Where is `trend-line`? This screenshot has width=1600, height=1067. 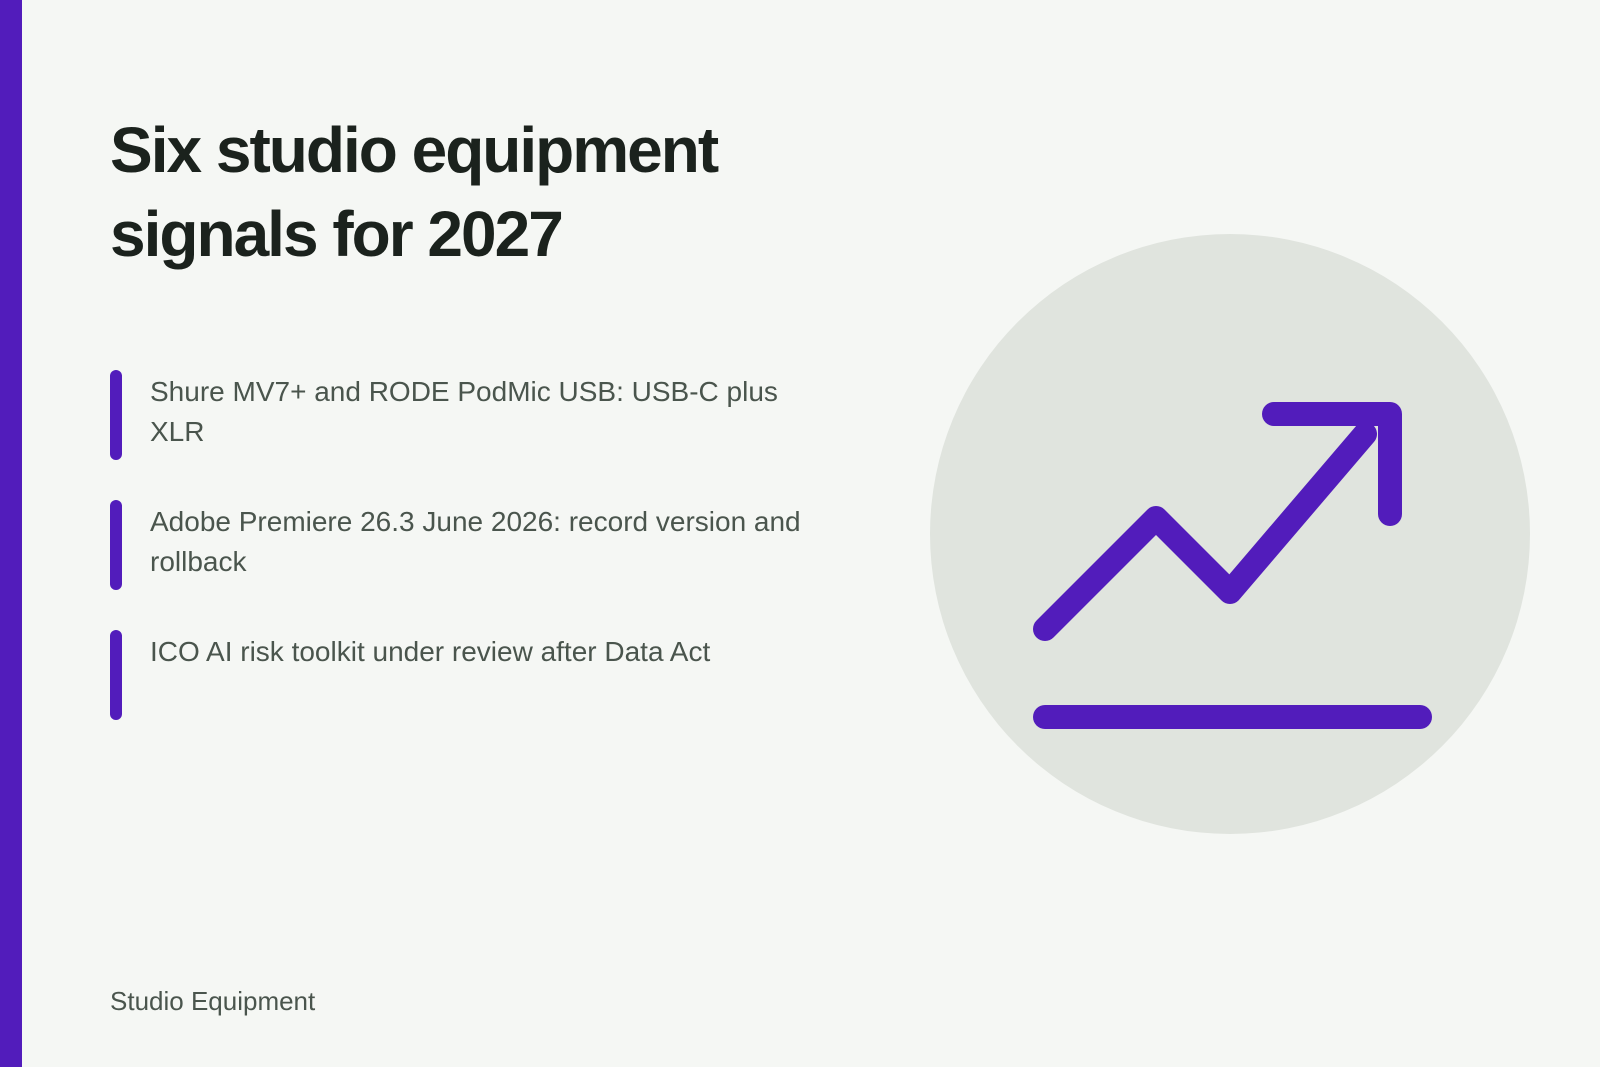 trend-line is located at coordinates (1205, 531).